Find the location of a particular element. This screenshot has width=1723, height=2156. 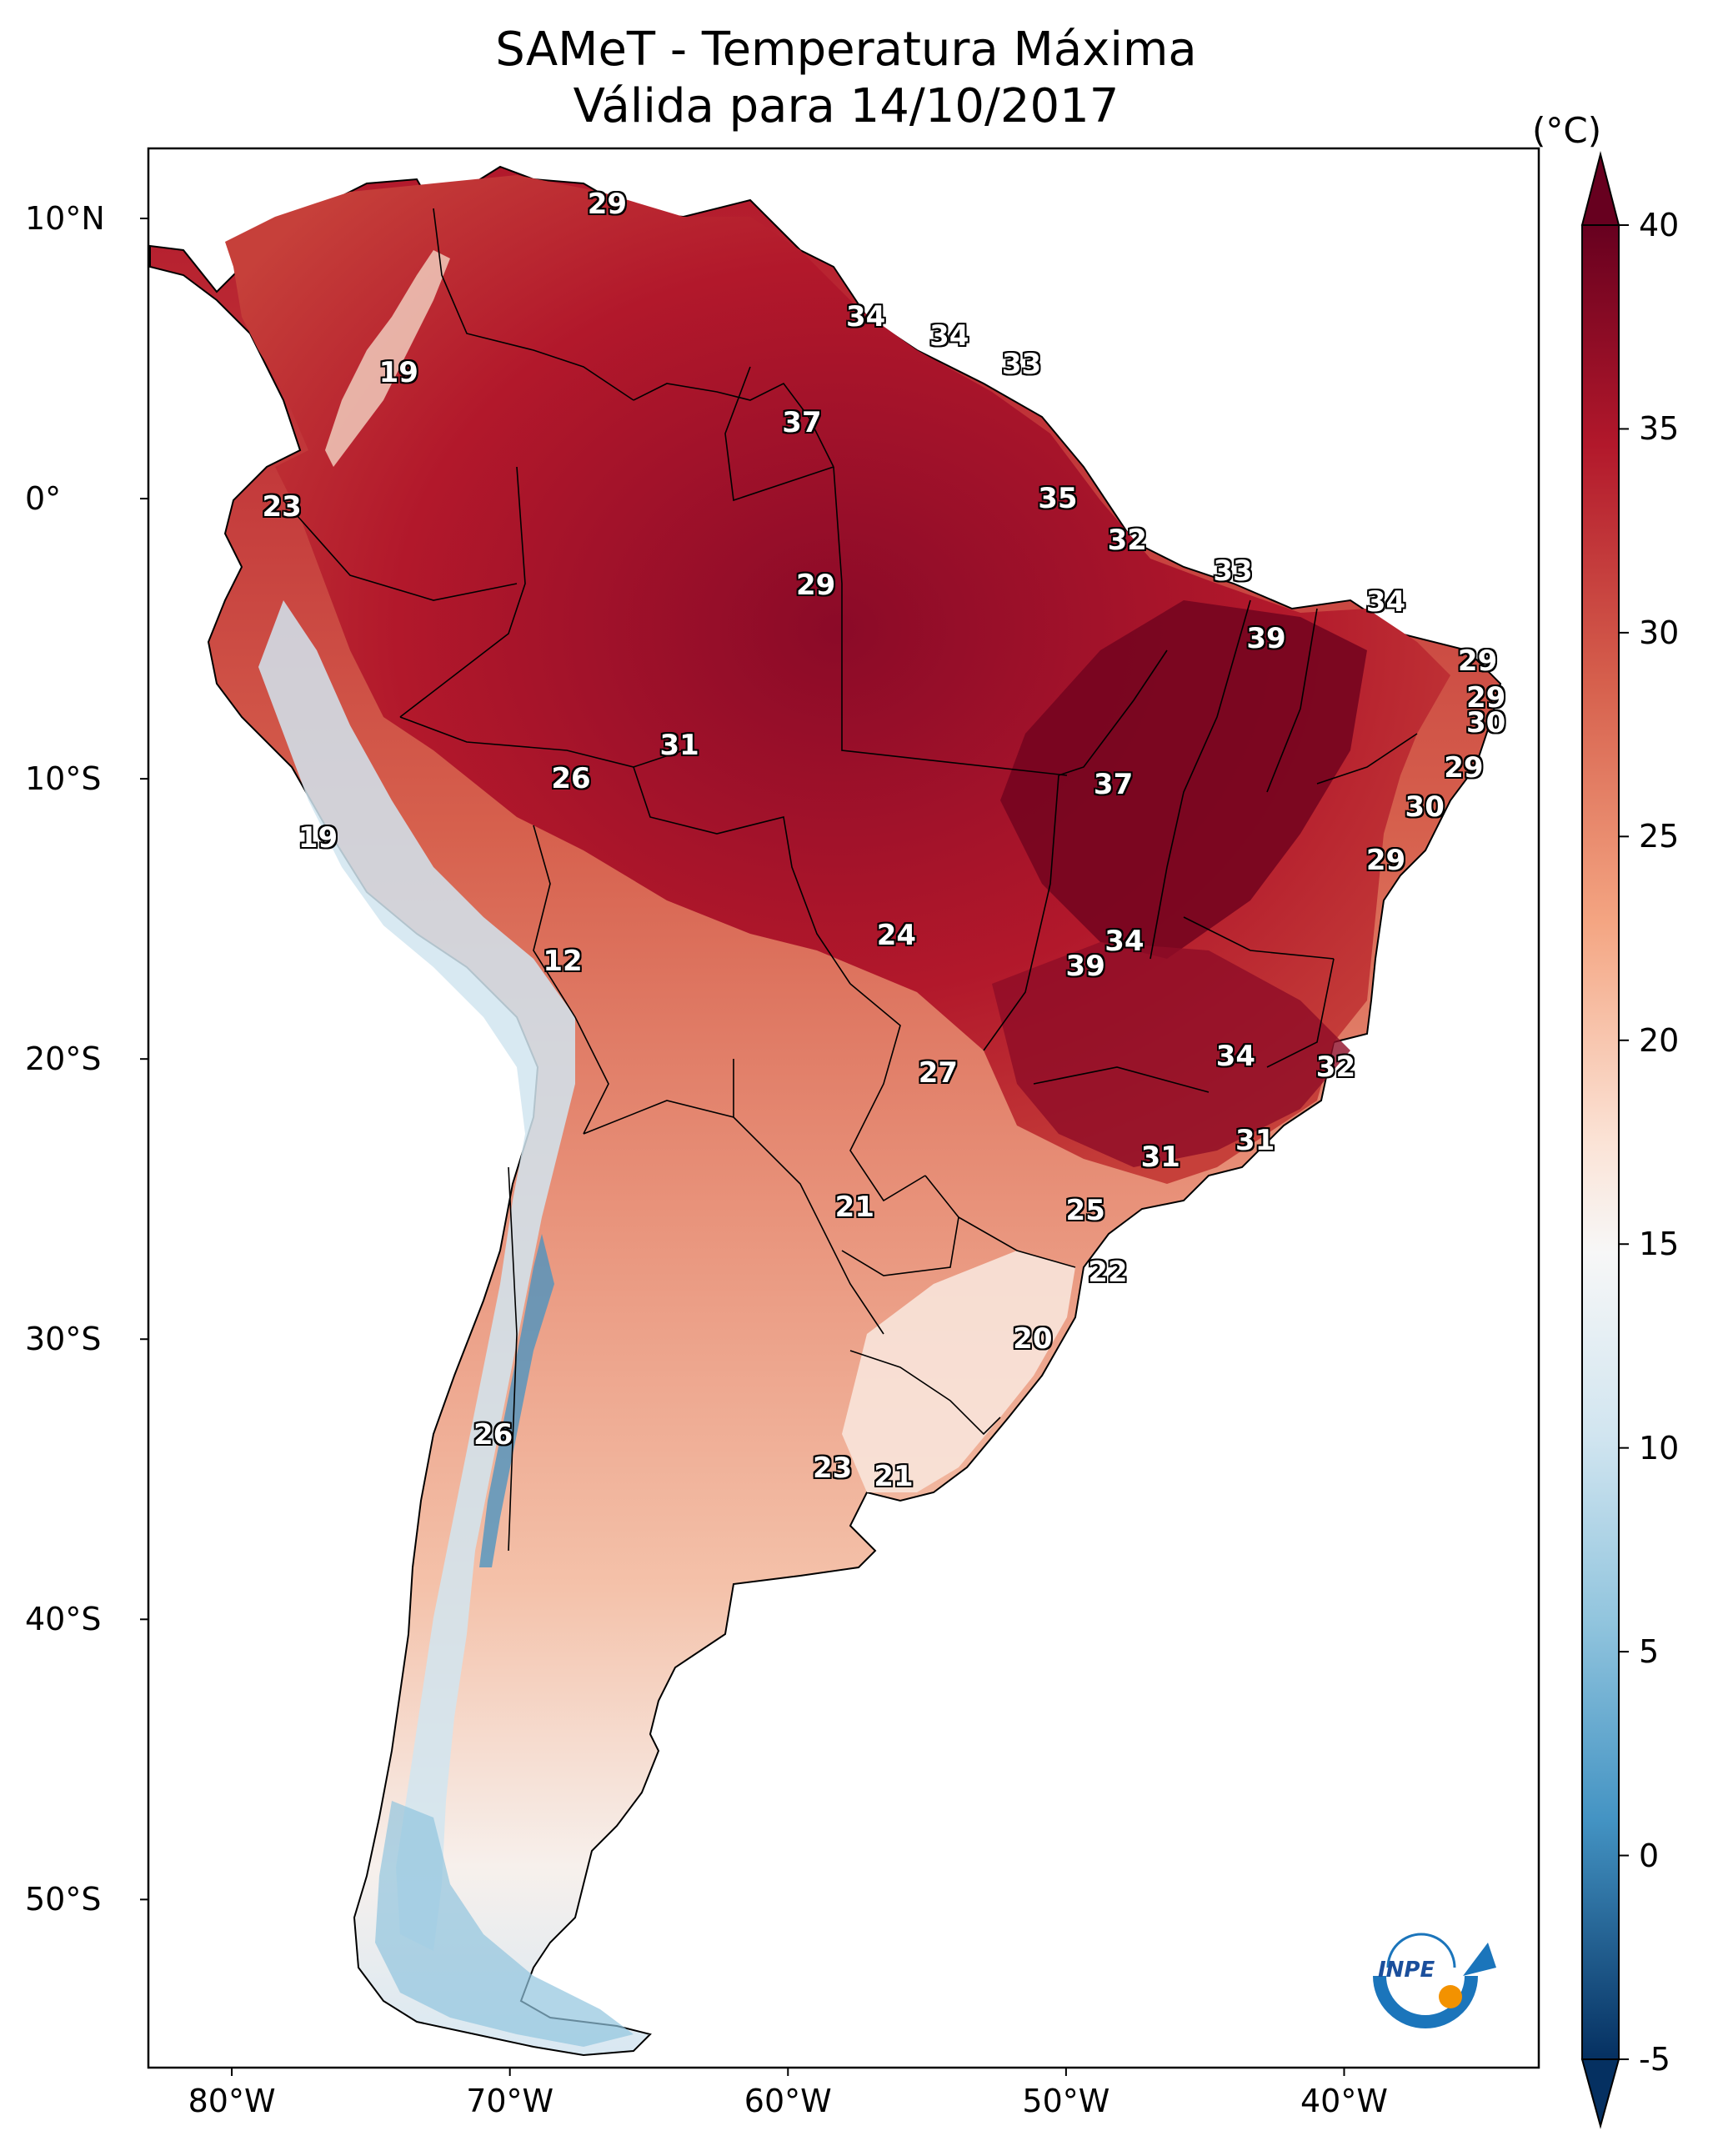

colorbar-tick-label: 0 is located at coordinates (1649, 1855).